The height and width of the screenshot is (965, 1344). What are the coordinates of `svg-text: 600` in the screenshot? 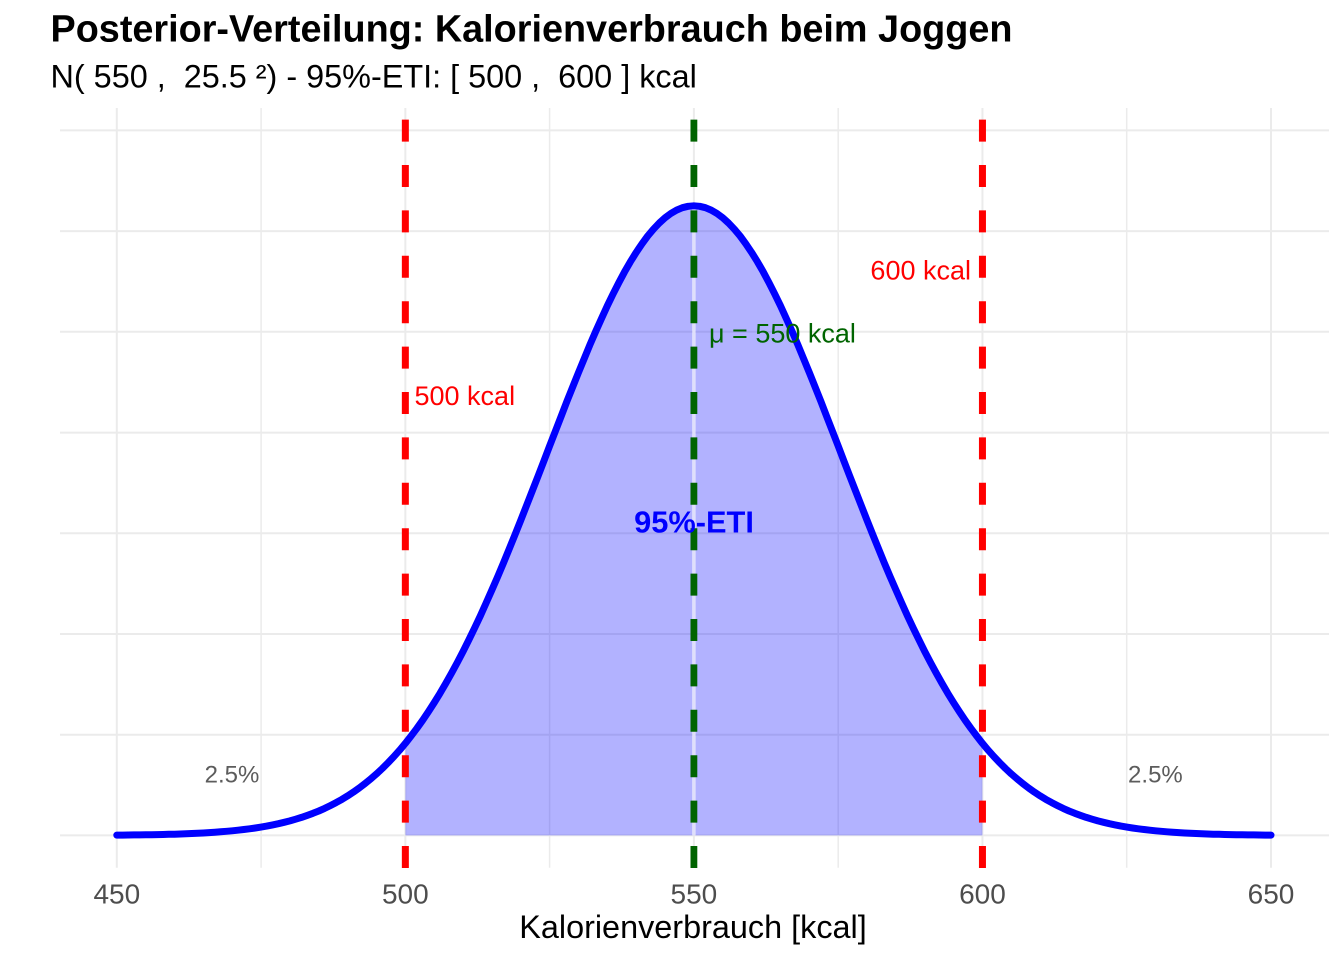 It's located at (982, 893).